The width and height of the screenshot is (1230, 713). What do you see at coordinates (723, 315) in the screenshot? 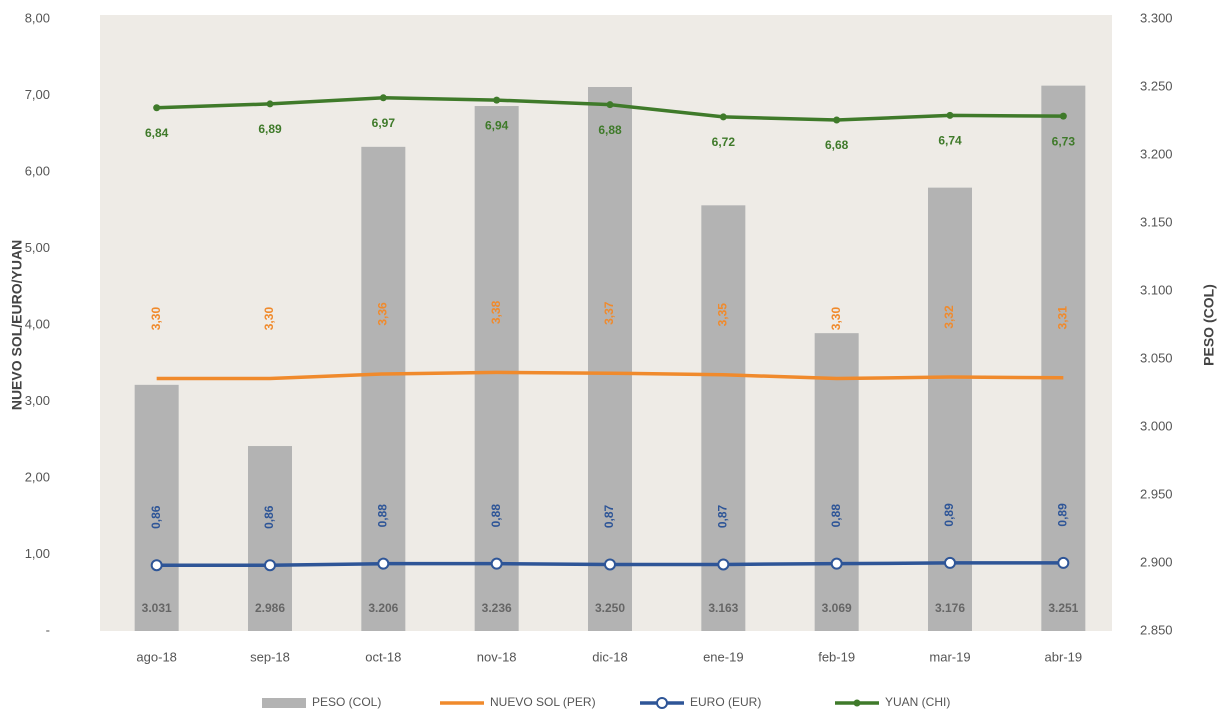
I see `value-label: 3,35` at bounding box center [723, 315].